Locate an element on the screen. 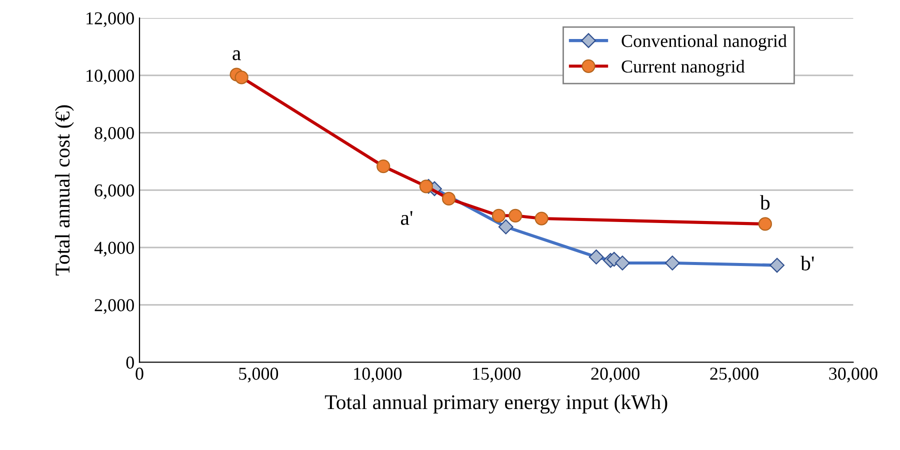  y-tick-label: 8,000 is located at coordinates (114, 134).